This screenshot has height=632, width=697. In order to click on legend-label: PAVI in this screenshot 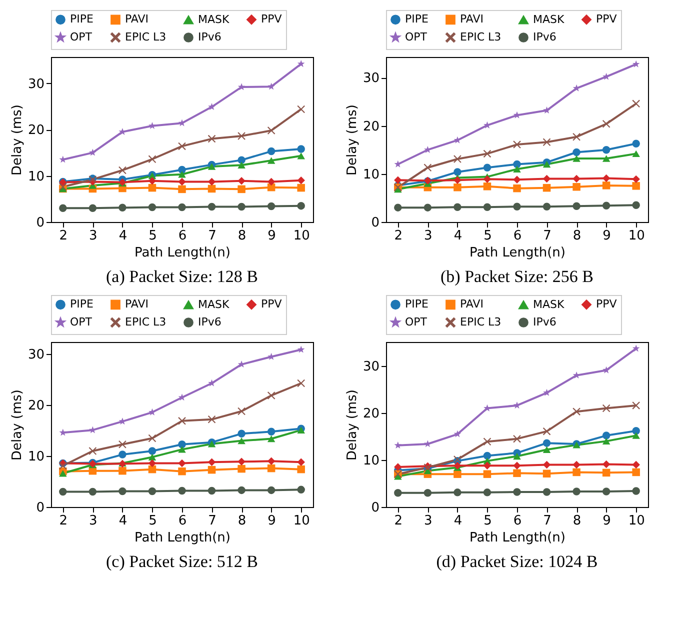, I will do `click(137, 19)`.